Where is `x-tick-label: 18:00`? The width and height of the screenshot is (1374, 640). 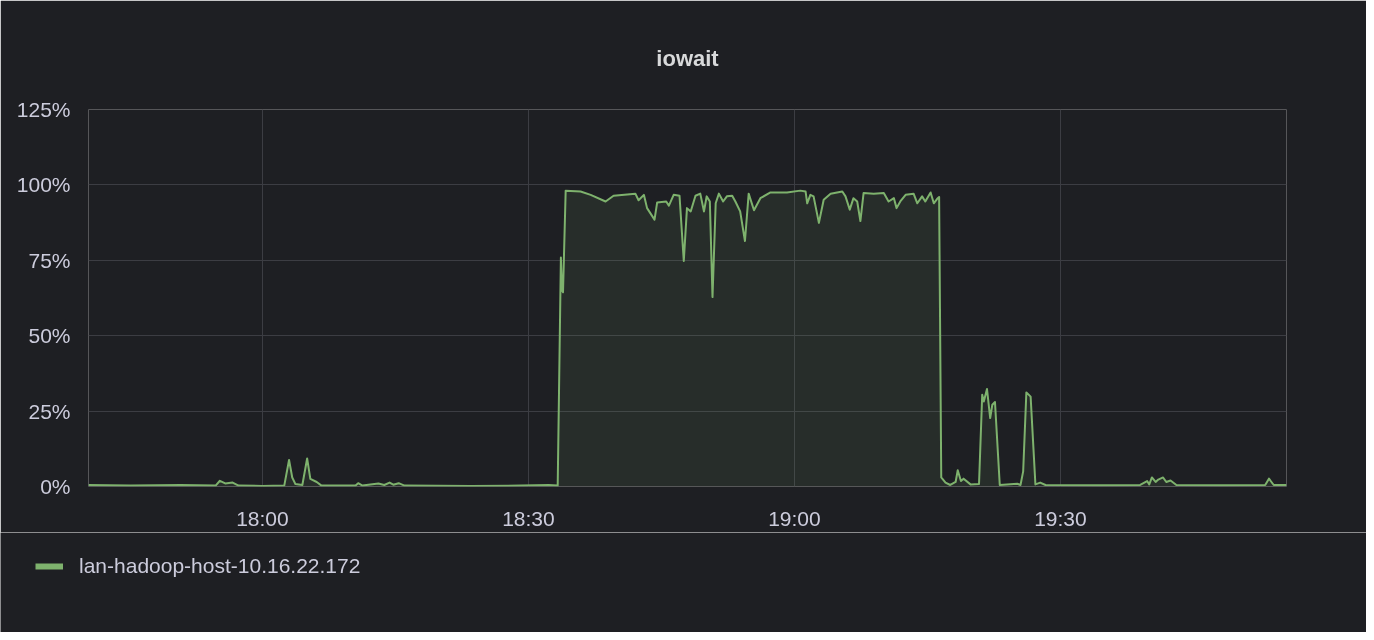
x-tick-label: 18:00 is located at coordinates (262, 518).